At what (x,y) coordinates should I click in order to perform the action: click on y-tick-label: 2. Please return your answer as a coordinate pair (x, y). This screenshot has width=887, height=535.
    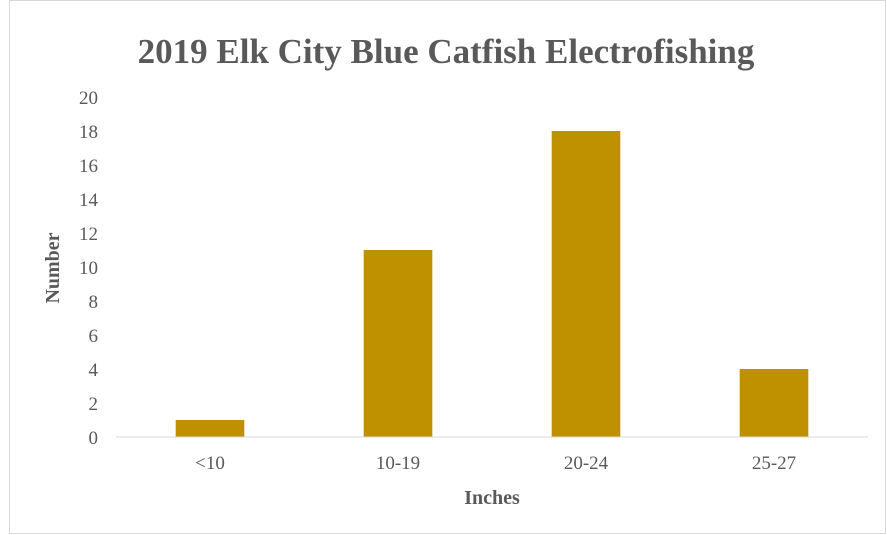
    Looking at the image, I should click on (94, 404).